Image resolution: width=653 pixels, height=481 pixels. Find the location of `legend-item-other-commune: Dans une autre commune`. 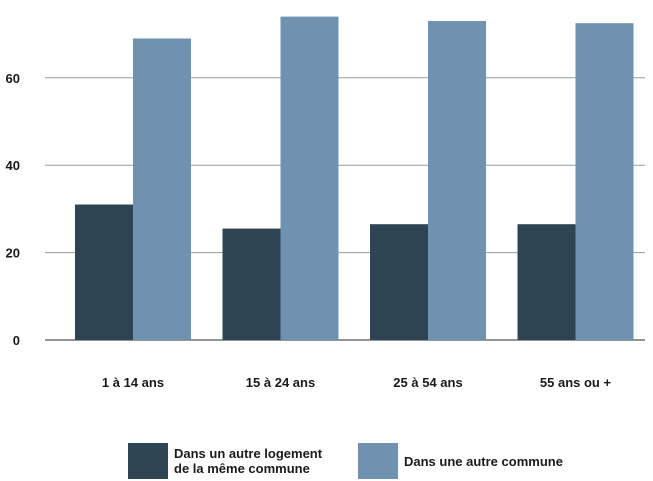

legend-item-other-commune: Dans une autre commune is located at coordinates (460, 461).